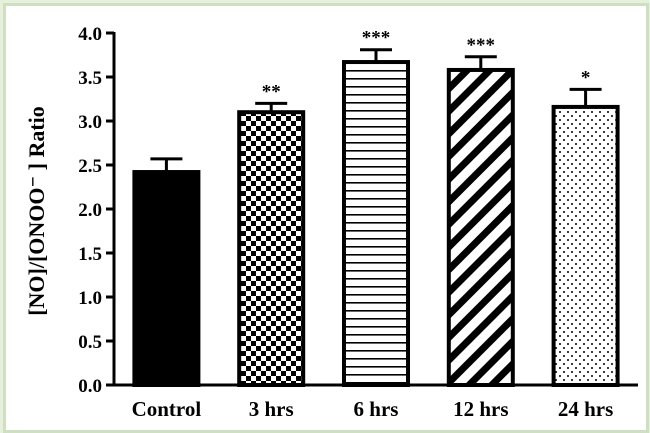 Image resolution: width=650 pixels, height=433 pixels. I want to click on y-tick-label: 0.0, so click(90, 386).